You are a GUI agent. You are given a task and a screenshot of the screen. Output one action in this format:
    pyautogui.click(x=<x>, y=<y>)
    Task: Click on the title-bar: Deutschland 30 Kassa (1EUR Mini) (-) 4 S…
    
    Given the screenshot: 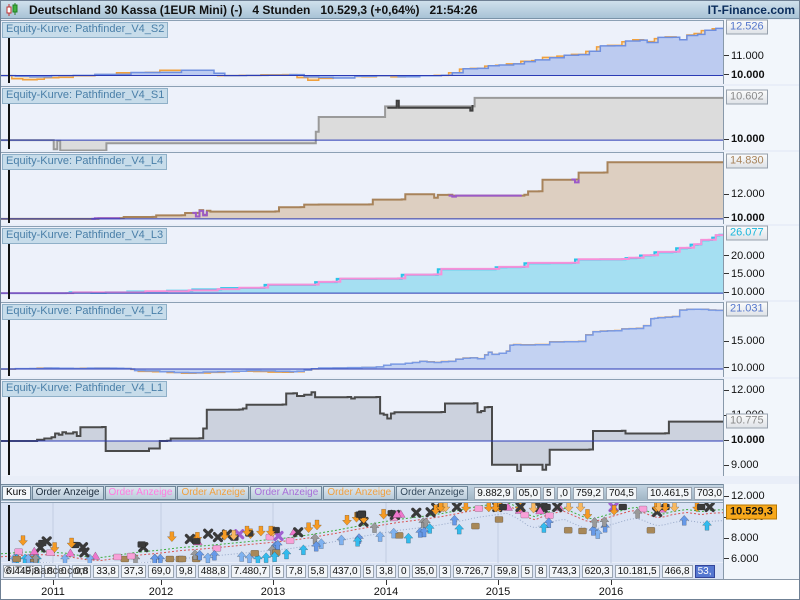 What is the action you would take?
    pyautogui.click(x=400, y=10)
    